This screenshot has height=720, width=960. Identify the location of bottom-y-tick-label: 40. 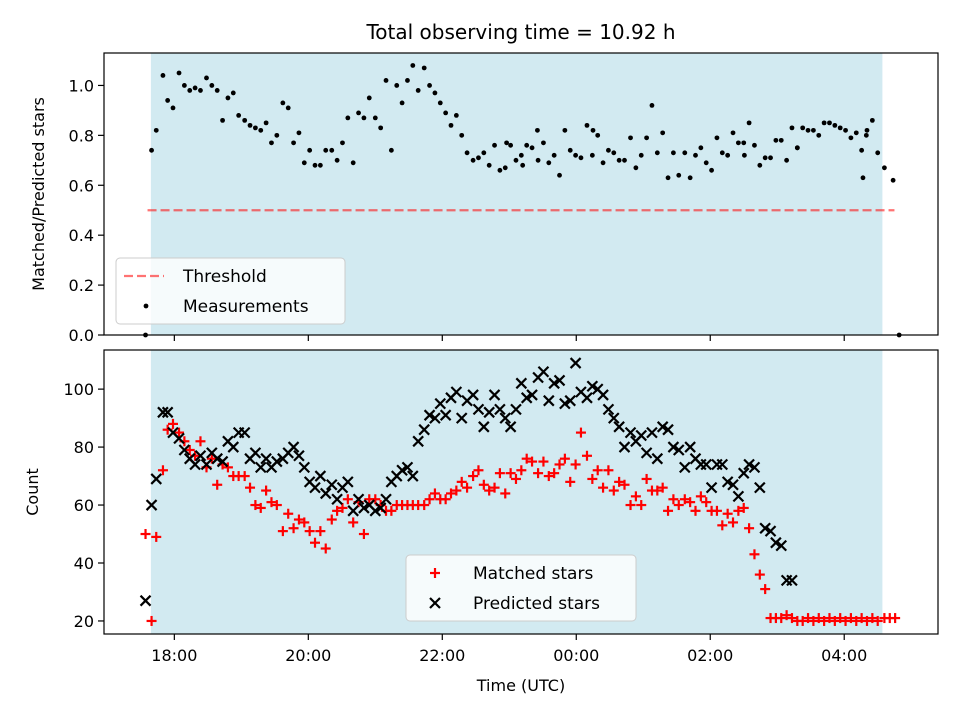
(84, 563).